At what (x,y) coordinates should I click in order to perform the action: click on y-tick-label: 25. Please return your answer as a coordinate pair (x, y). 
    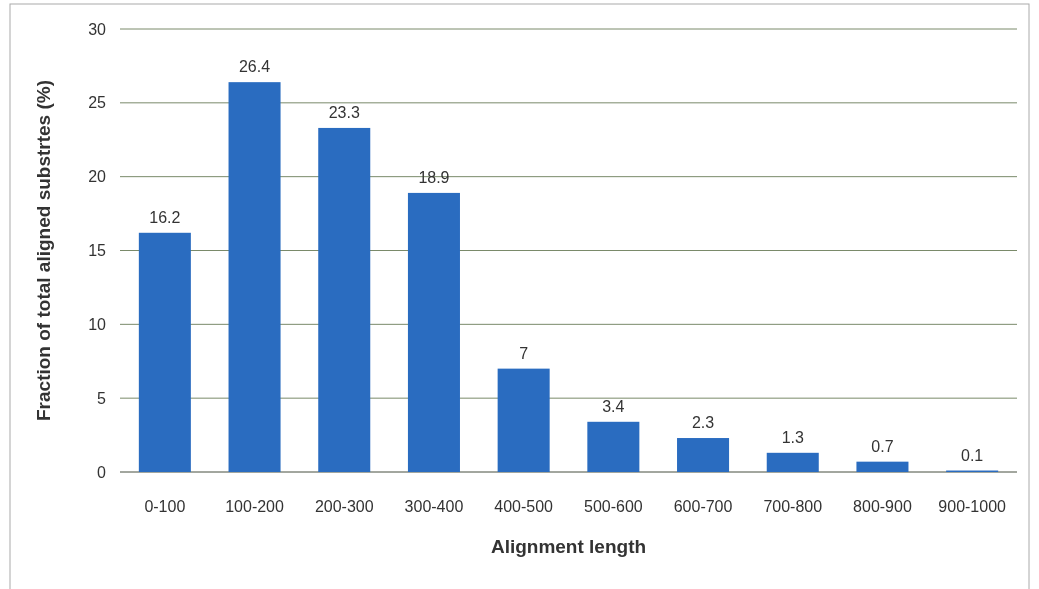
    Looking at the image, I should click on (97, 103).